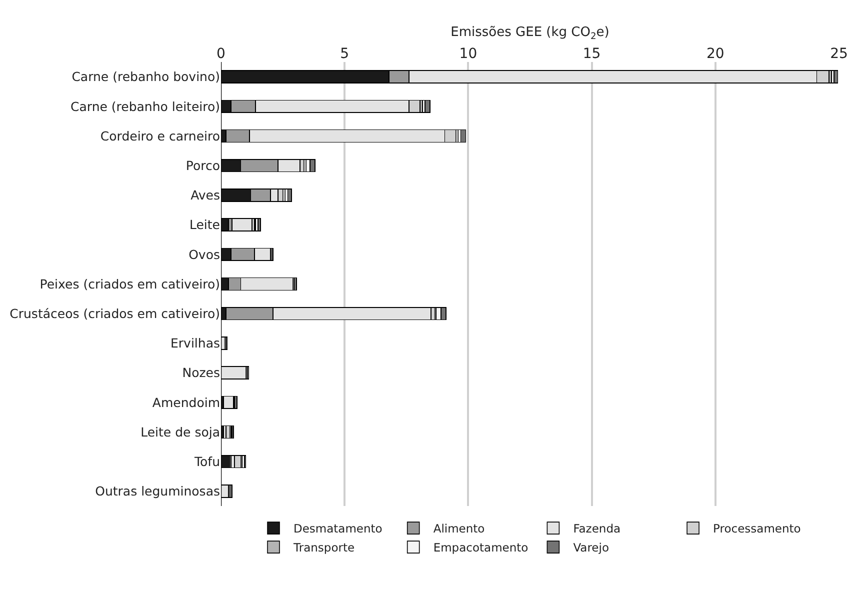 Image resolution: width=859 pixels, height=591 pixels. What do you see at coordinates (221, 54) in the screenshot?
I see `x-tick-label: 0` at bounding box center [221, 54].